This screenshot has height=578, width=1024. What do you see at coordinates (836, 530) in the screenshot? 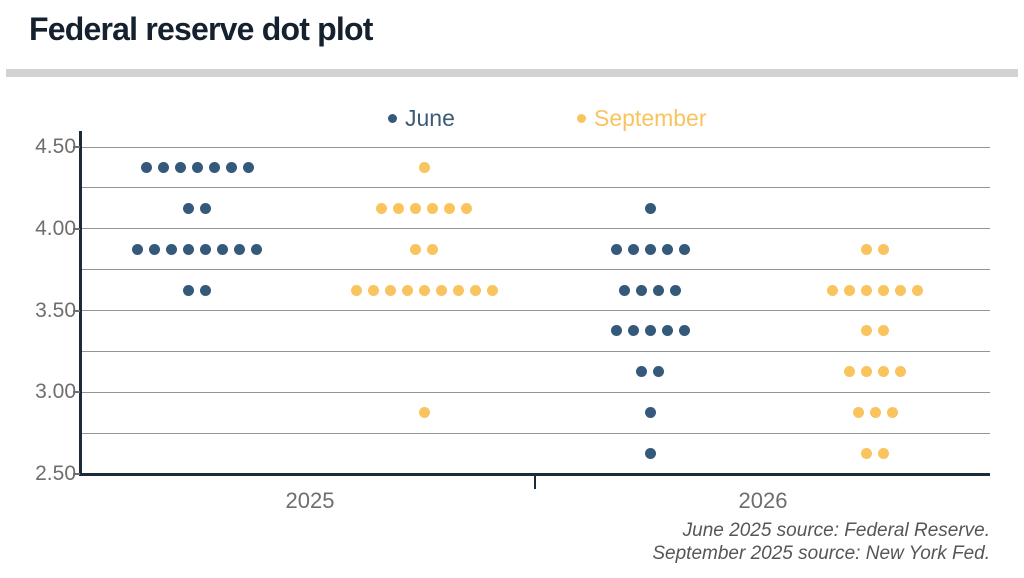
I see `source-line-1: June 2025 source: Federal Reserve.` at bounding box center [836, 530].